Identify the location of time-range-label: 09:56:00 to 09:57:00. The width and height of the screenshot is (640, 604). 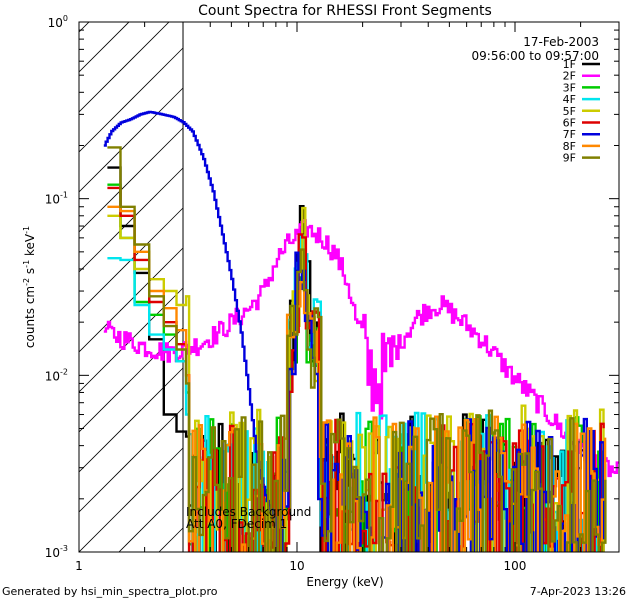
(535, 56).